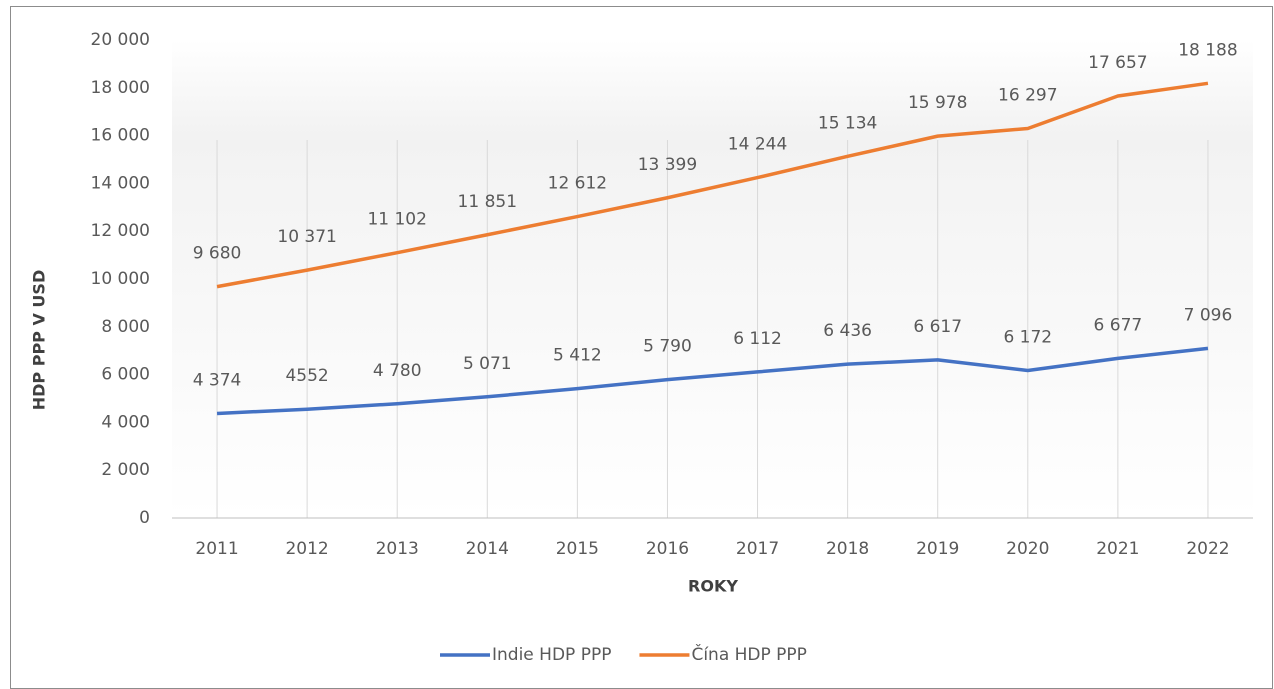  Describe the element at coordinates (1207, 549) in the screenshot. I see `x-tick-label: 2022` at that location.